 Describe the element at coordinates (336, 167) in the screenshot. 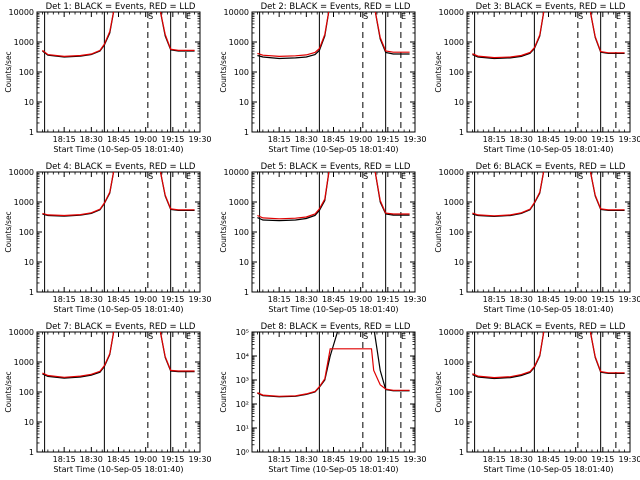

I see `panel-title: Det 5: BLACK = Events, RED = LLD` at that location.